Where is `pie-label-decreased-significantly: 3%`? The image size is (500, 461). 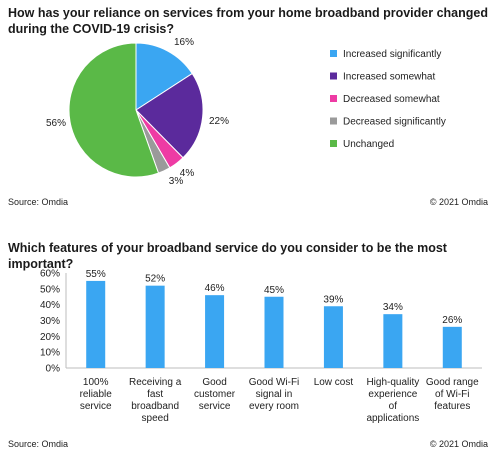
pie-label-decreased-significantly: 3% is located at coordinates (176, 181).